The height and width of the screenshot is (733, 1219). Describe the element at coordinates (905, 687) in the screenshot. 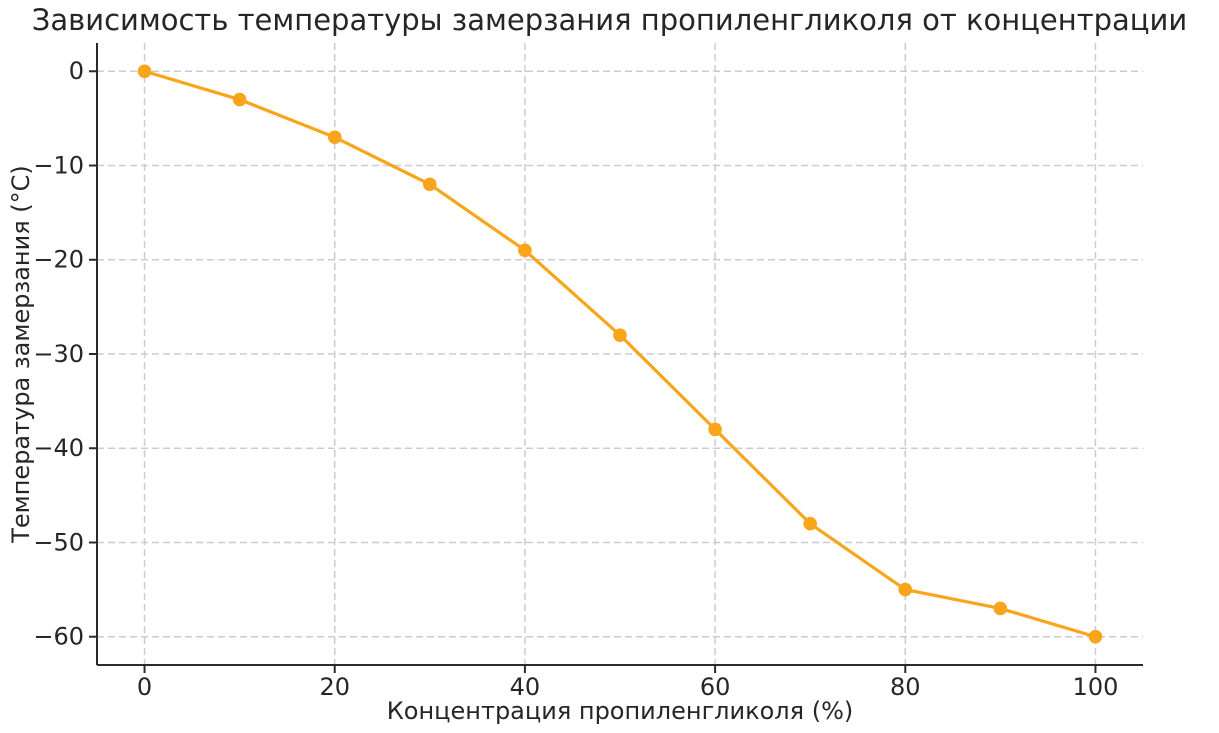

I see `x-tick-label: 80` at that location.